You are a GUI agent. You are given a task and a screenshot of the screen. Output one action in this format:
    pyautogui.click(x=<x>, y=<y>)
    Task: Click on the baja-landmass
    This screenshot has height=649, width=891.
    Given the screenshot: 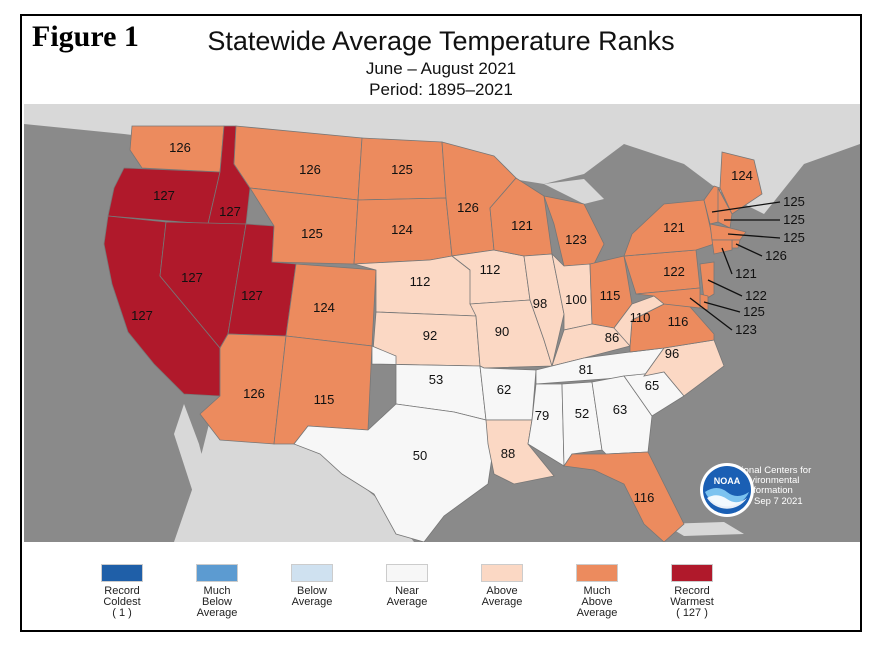 What is the action you would take?
    pyautogui.click(x=199, y=473)
    